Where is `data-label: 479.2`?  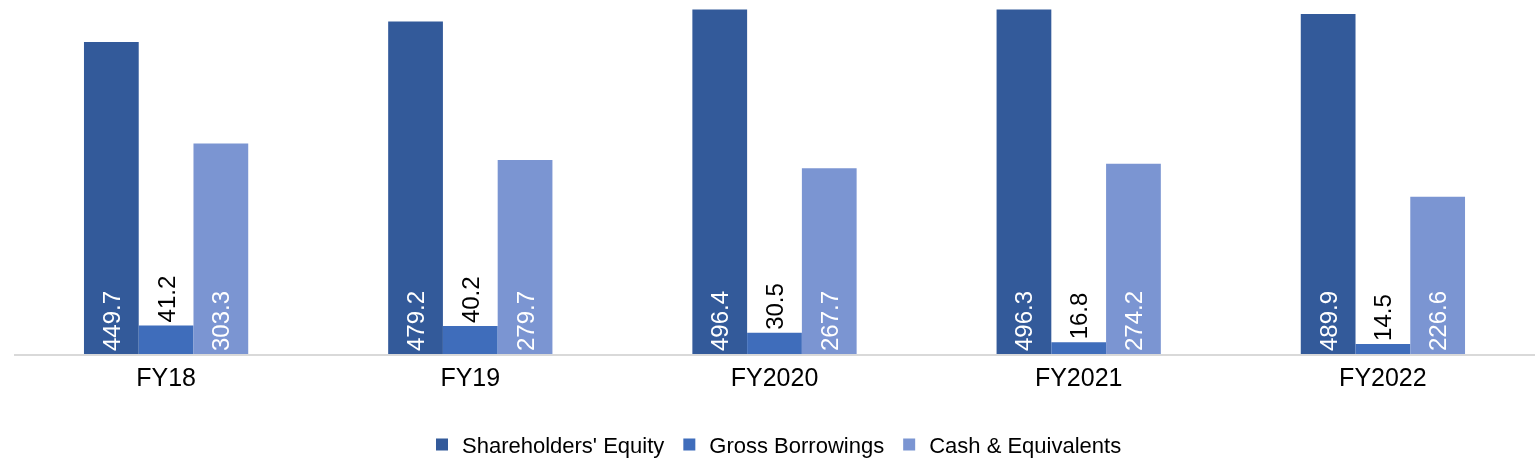
data-label: 479.2 is located at coordinates (416, 320).